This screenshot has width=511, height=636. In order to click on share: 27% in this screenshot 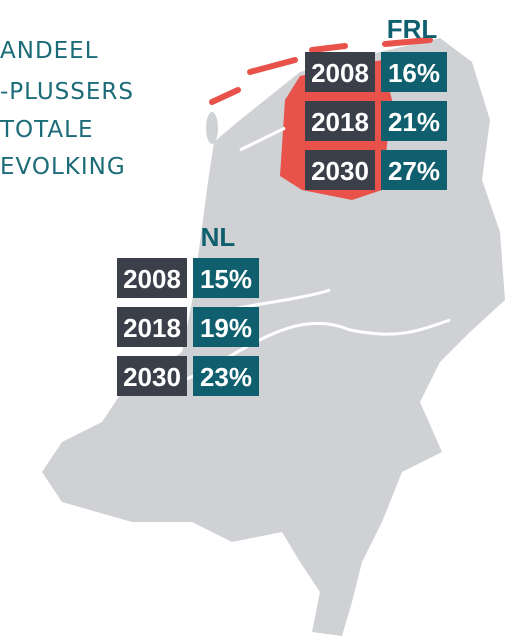, I will do `click(414, 171)`.